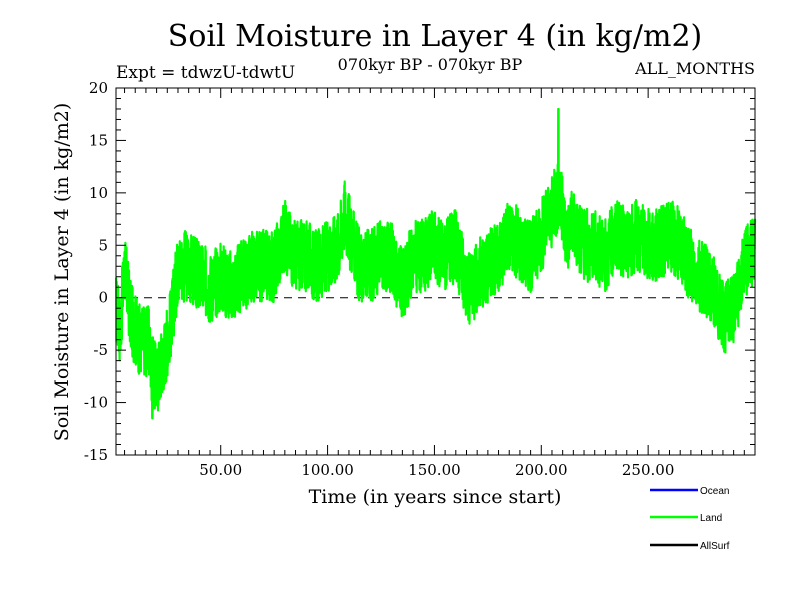 The image size is (800, 600). What do you see at coordinates (220, 470) in the screenshot?
I see `x-tick-label: 50.00` at bounding box center [220, 470].